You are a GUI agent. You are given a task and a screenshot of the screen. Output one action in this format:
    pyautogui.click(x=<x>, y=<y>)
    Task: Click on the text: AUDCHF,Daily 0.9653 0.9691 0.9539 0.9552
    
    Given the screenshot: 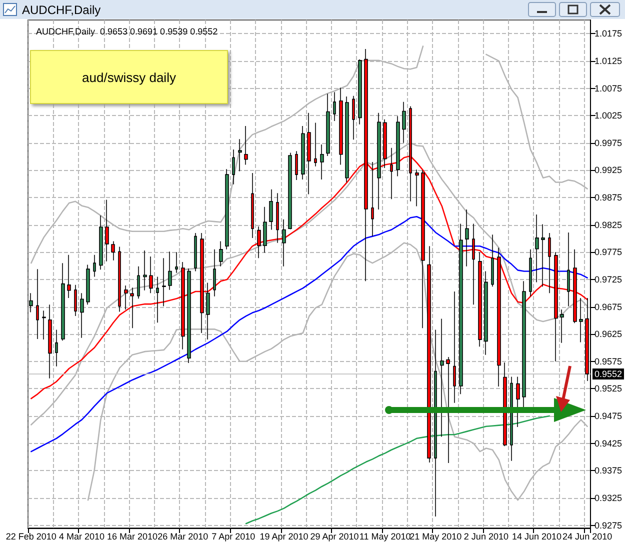 What is the action you would take?
    pyautogui.click(x=127, y=31)
    